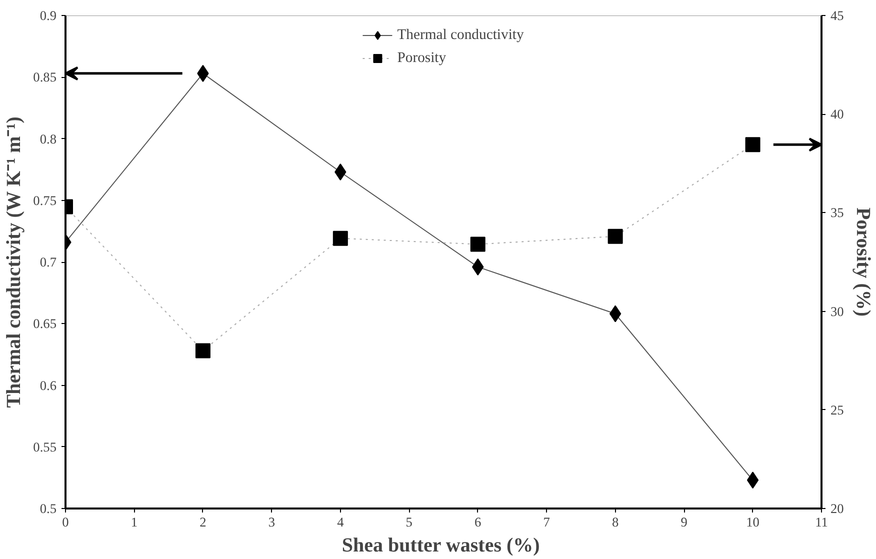 This screenshot has height=559, width=876. What do you see at coordinates (45, 324) in the screenshot?
I see `y-tick-label: 0.65` at bounding box center [45, 324].